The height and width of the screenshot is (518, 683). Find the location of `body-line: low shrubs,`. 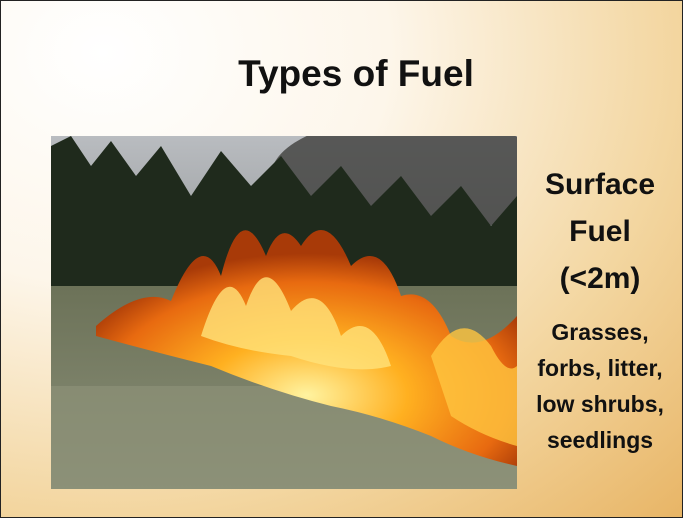

body-line: low shrubs, is located at coordinates (600, 404).